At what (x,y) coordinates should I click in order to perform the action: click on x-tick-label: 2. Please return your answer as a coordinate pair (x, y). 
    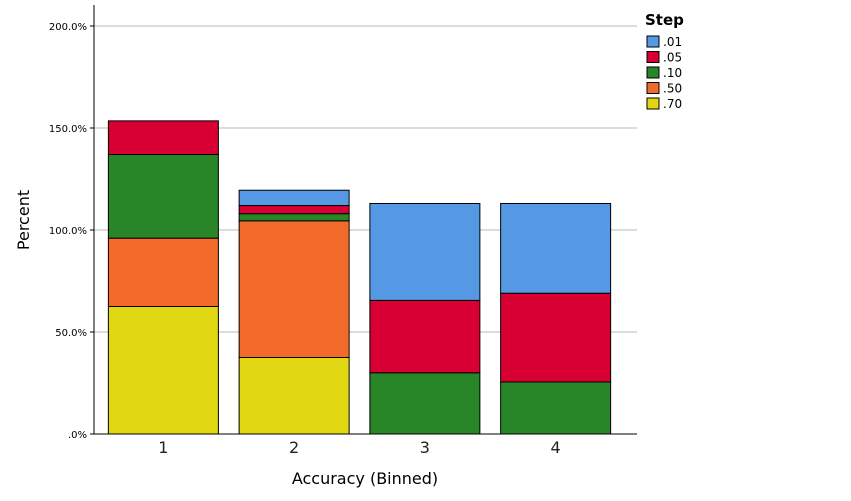
    Looking at the image, I should click on (294, 447).